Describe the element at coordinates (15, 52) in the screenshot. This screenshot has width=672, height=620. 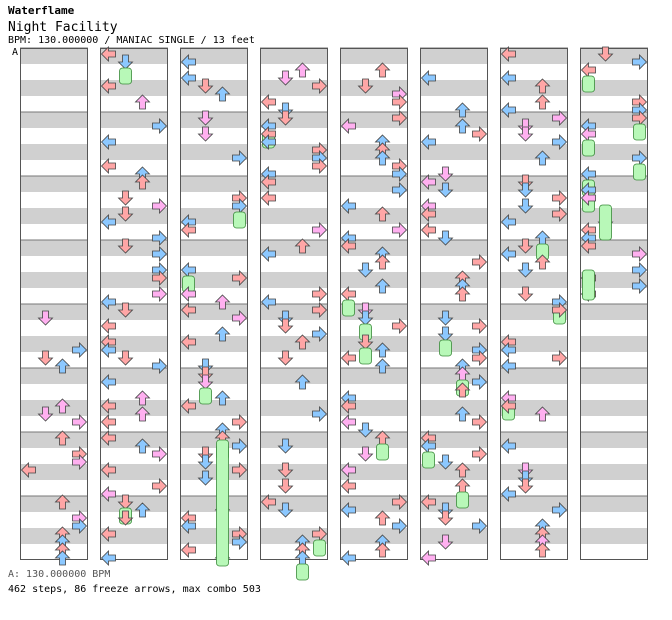
I see `bpm-marker: A` at that location.